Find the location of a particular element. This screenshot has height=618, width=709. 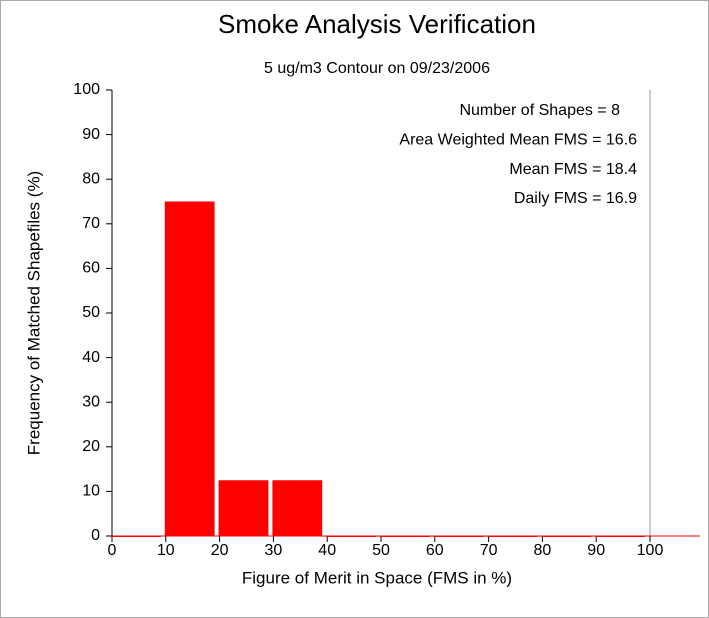

x-tick-label: 50 is located at coordinates (381, 550).